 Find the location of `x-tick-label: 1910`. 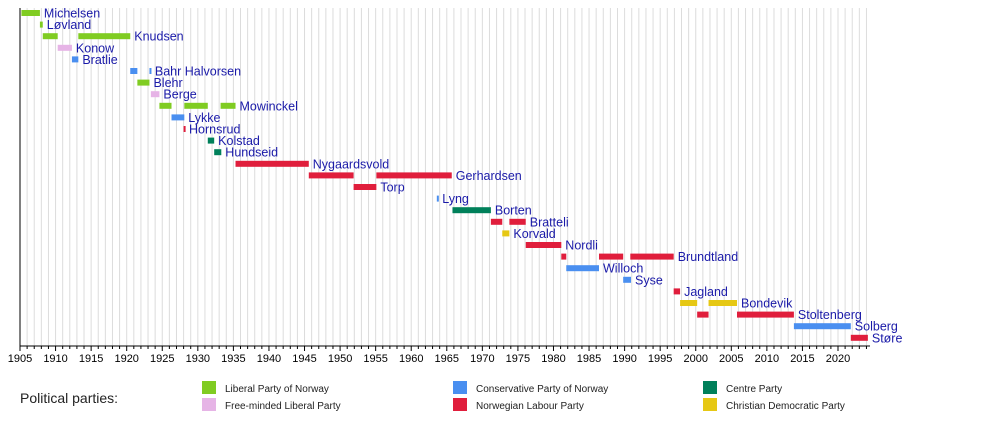

x-tick-label: 1910 is located at coordinates (55, 359).